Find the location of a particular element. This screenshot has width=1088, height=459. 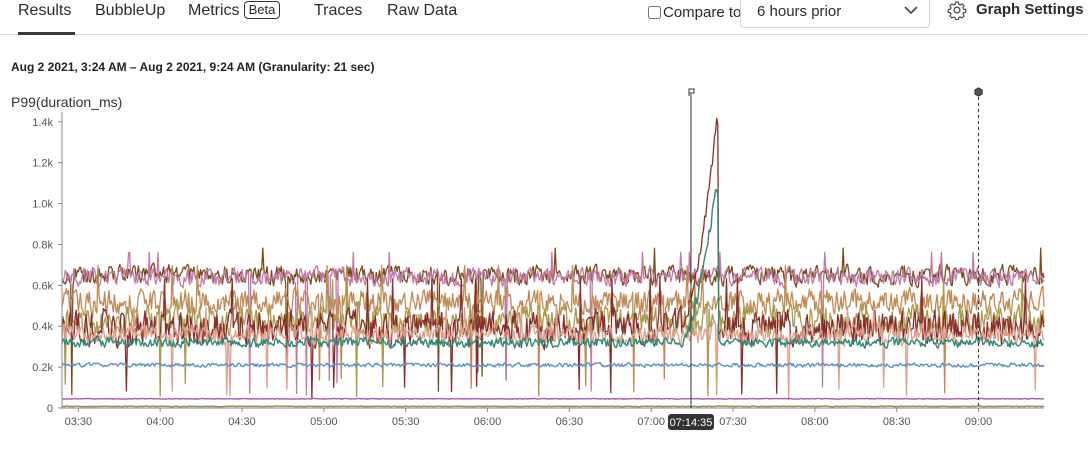

tab-results: Results is located at coordinates (46, 17).